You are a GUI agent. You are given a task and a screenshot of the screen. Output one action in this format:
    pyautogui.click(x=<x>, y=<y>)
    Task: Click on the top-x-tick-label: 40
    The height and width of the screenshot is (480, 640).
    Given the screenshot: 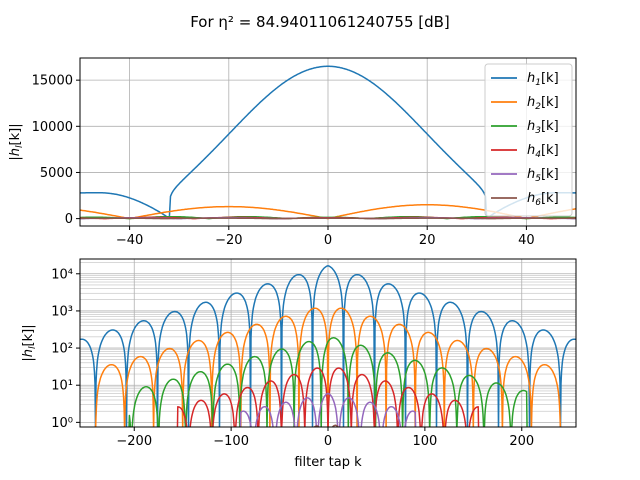 What is the action you would take?
    pyautogui.click(x=526, y=240)
    